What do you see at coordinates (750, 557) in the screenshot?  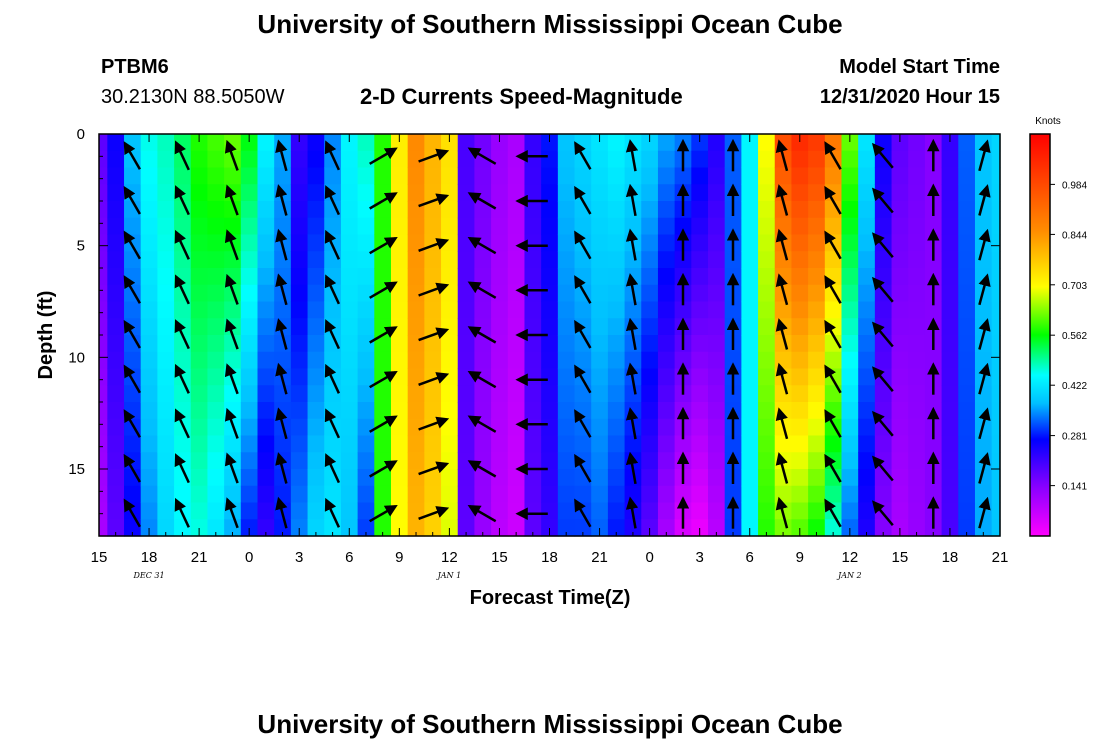 I see `x-tick-label: 6` at bounding box center [750, 557].